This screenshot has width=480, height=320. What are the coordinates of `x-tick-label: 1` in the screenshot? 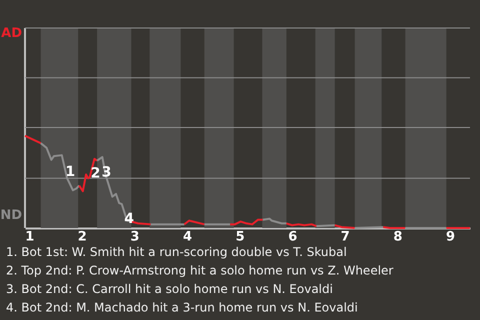 It's located at (29, 237).